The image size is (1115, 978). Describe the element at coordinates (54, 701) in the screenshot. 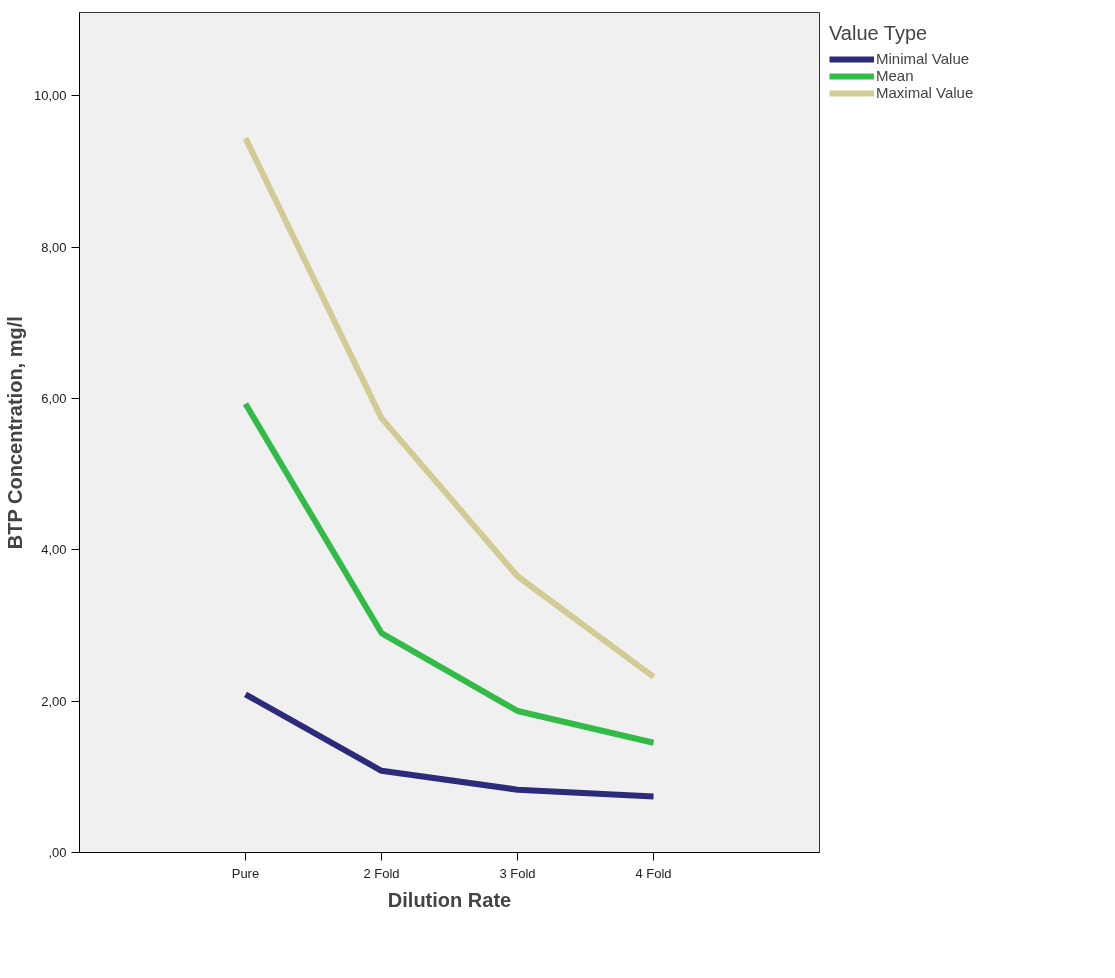

I see `y-tick-label: 2,00` at that location.